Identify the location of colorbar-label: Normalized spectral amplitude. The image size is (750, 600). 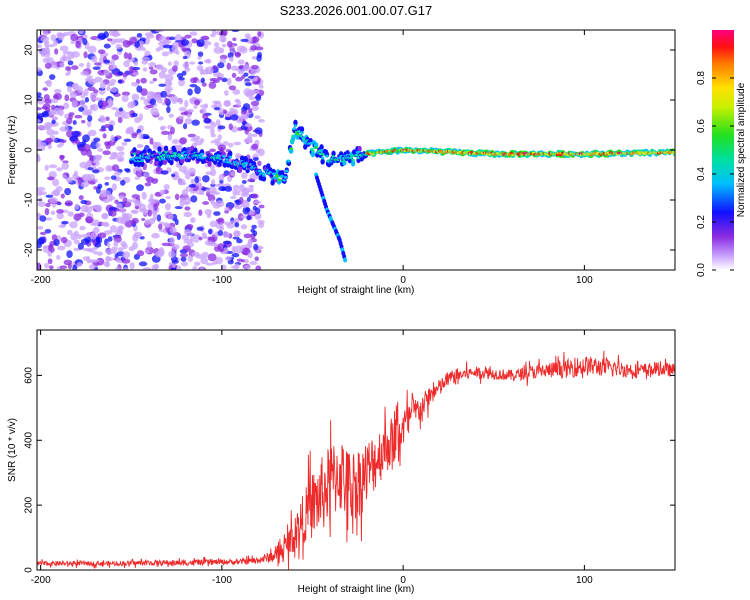
(741, 149).